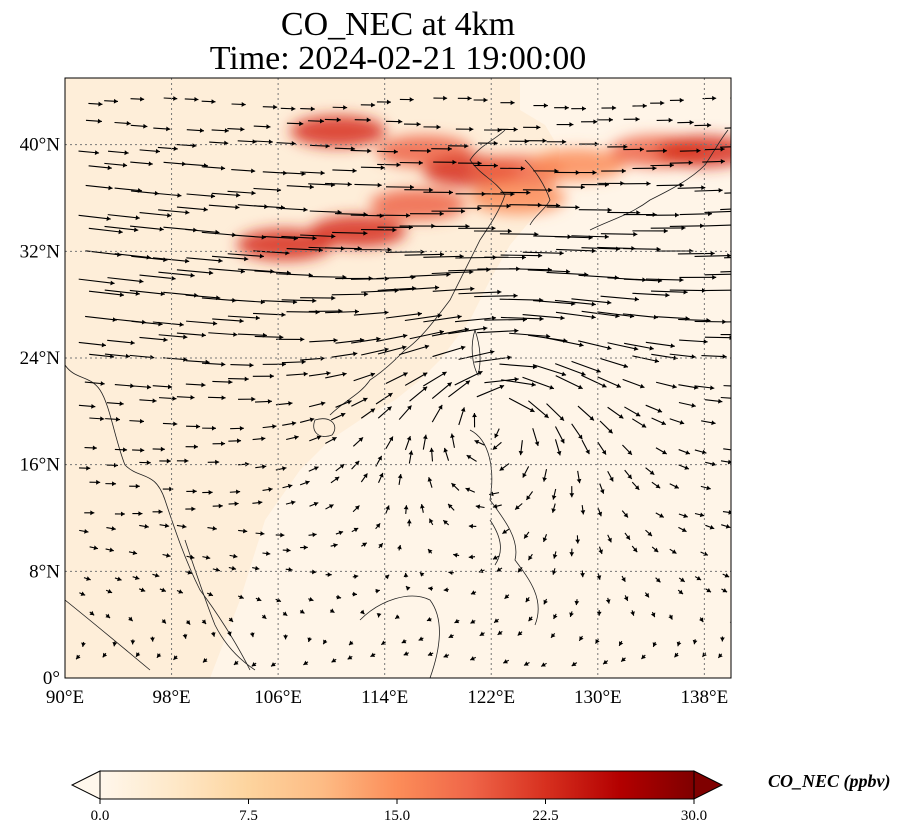 The width and height of the screenshot is (920, 836). I want to click on concentration-blob, so click(577, 164).